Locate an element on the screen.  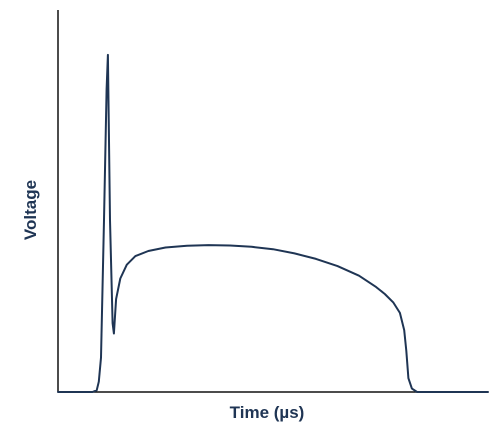
y-axis-label: Voltage is located at coordinates (30, 210).